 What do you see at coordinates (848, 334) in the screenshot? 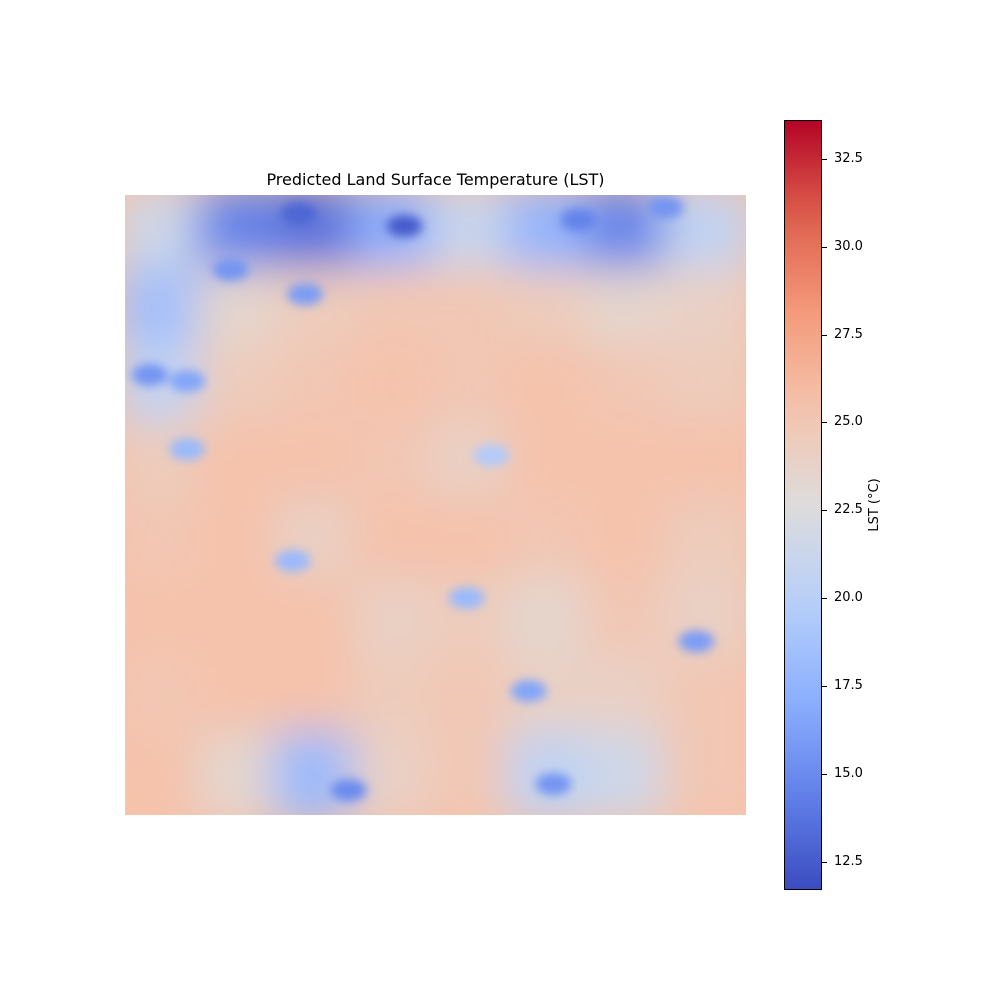
I see `colorbar-tick-label: 27.5` at bounding box center [848, 334].